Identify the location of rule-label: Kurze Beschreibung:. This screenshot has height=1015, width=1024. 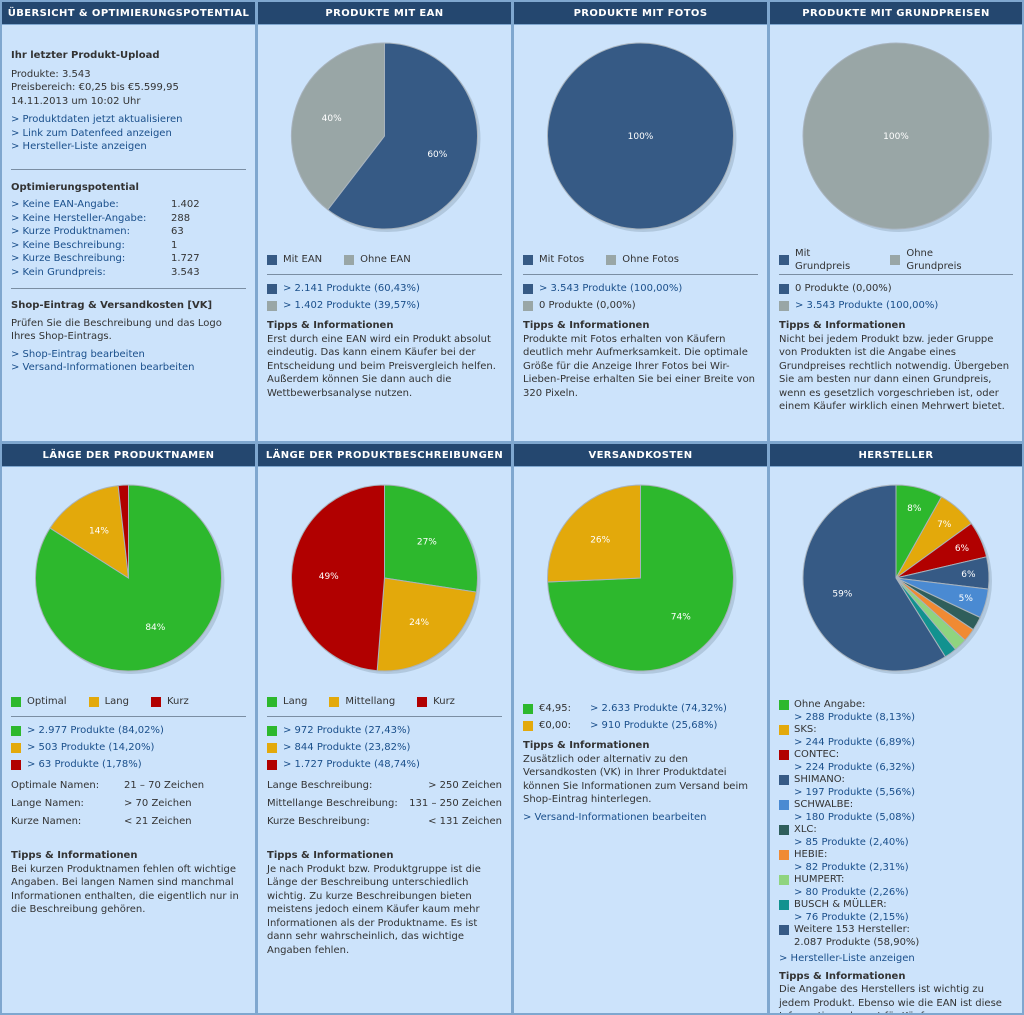
(318, 821).